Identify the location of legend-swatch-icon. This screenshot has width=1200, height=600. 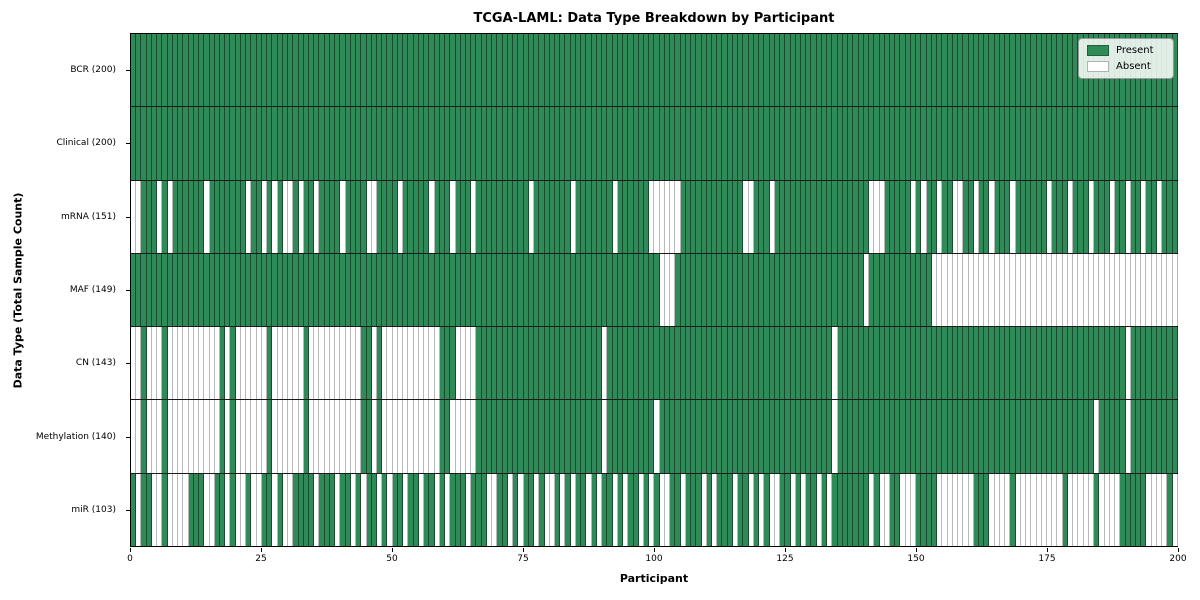
(1098, 50).